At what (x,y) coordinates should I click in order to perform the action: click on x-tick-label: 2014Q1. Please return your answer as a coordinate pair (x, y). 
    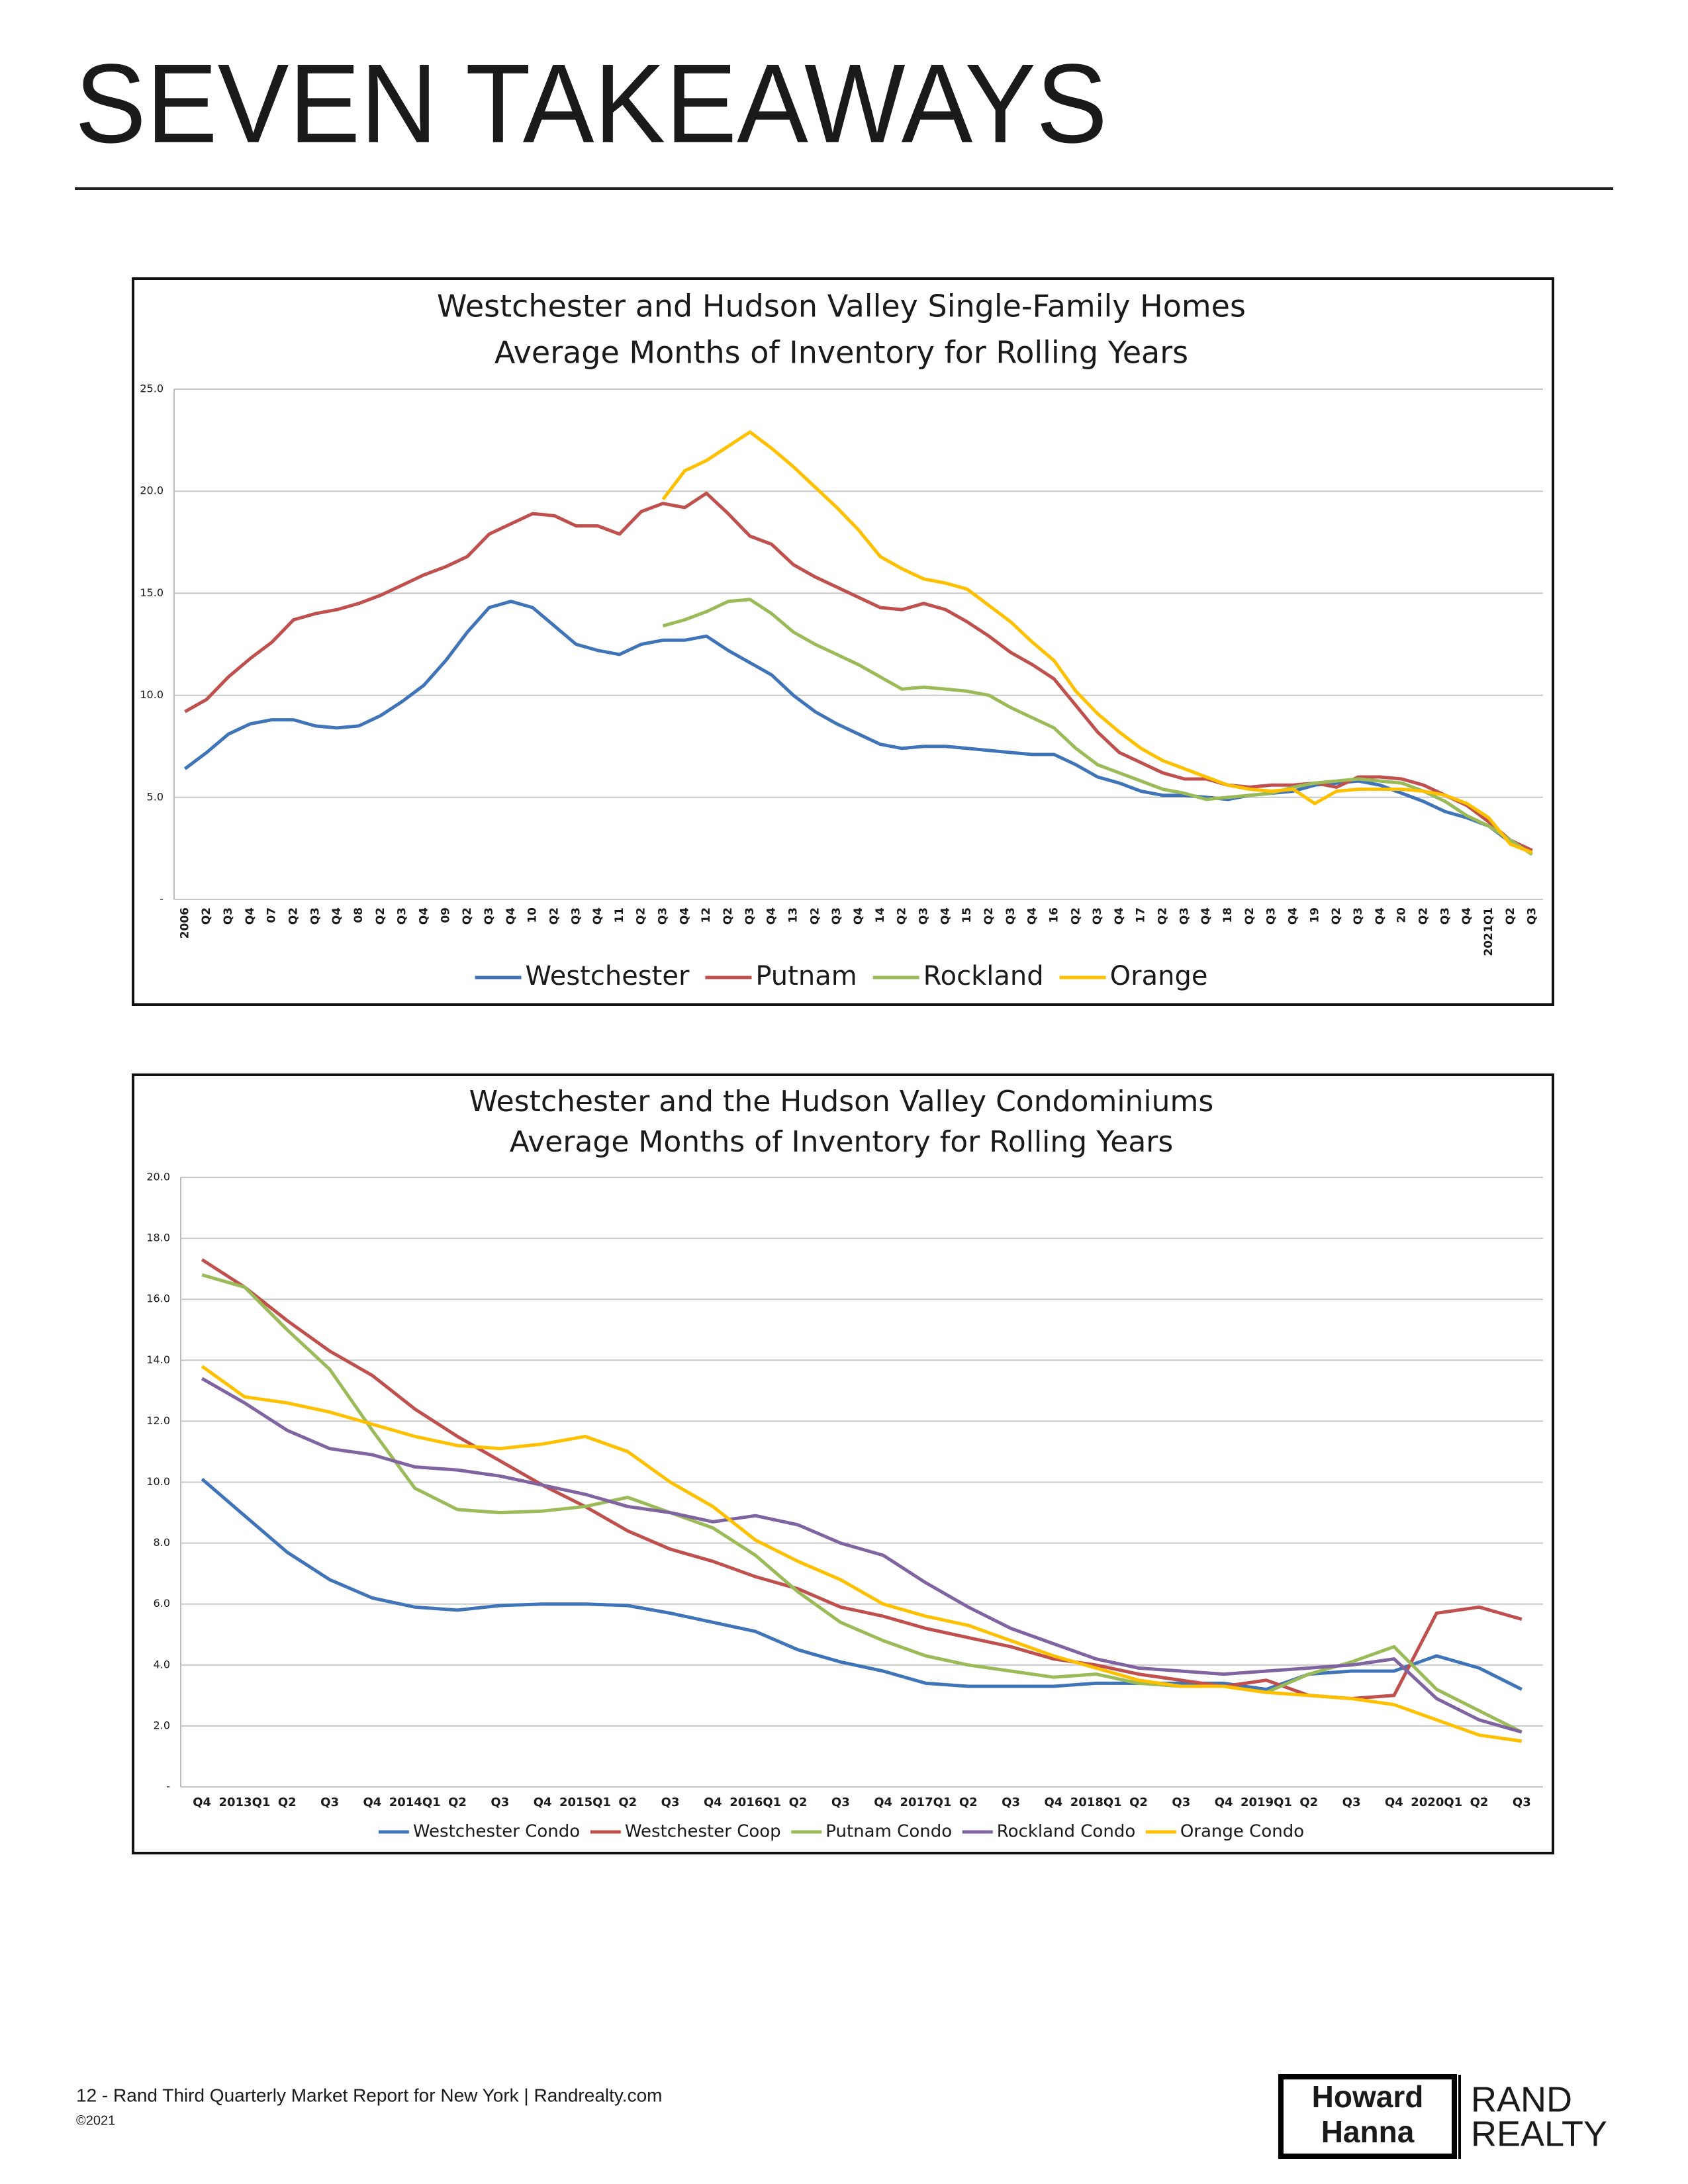
    Looking at the image, I should click on (415, 1803).